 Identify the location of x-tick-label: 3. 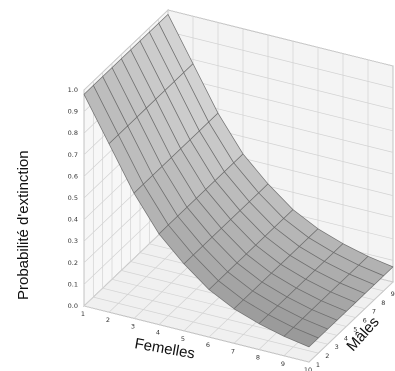
(133, 326).